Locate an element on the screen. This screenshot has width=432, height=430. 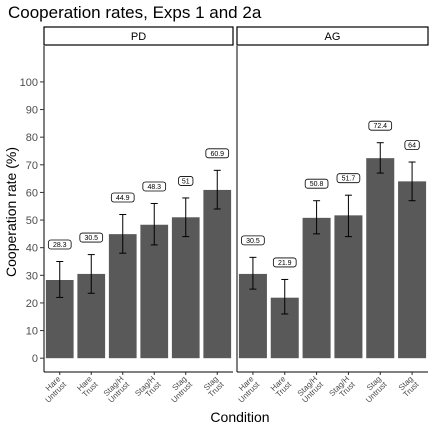
data-label: 44.9 is located at coordinates (123, 198).